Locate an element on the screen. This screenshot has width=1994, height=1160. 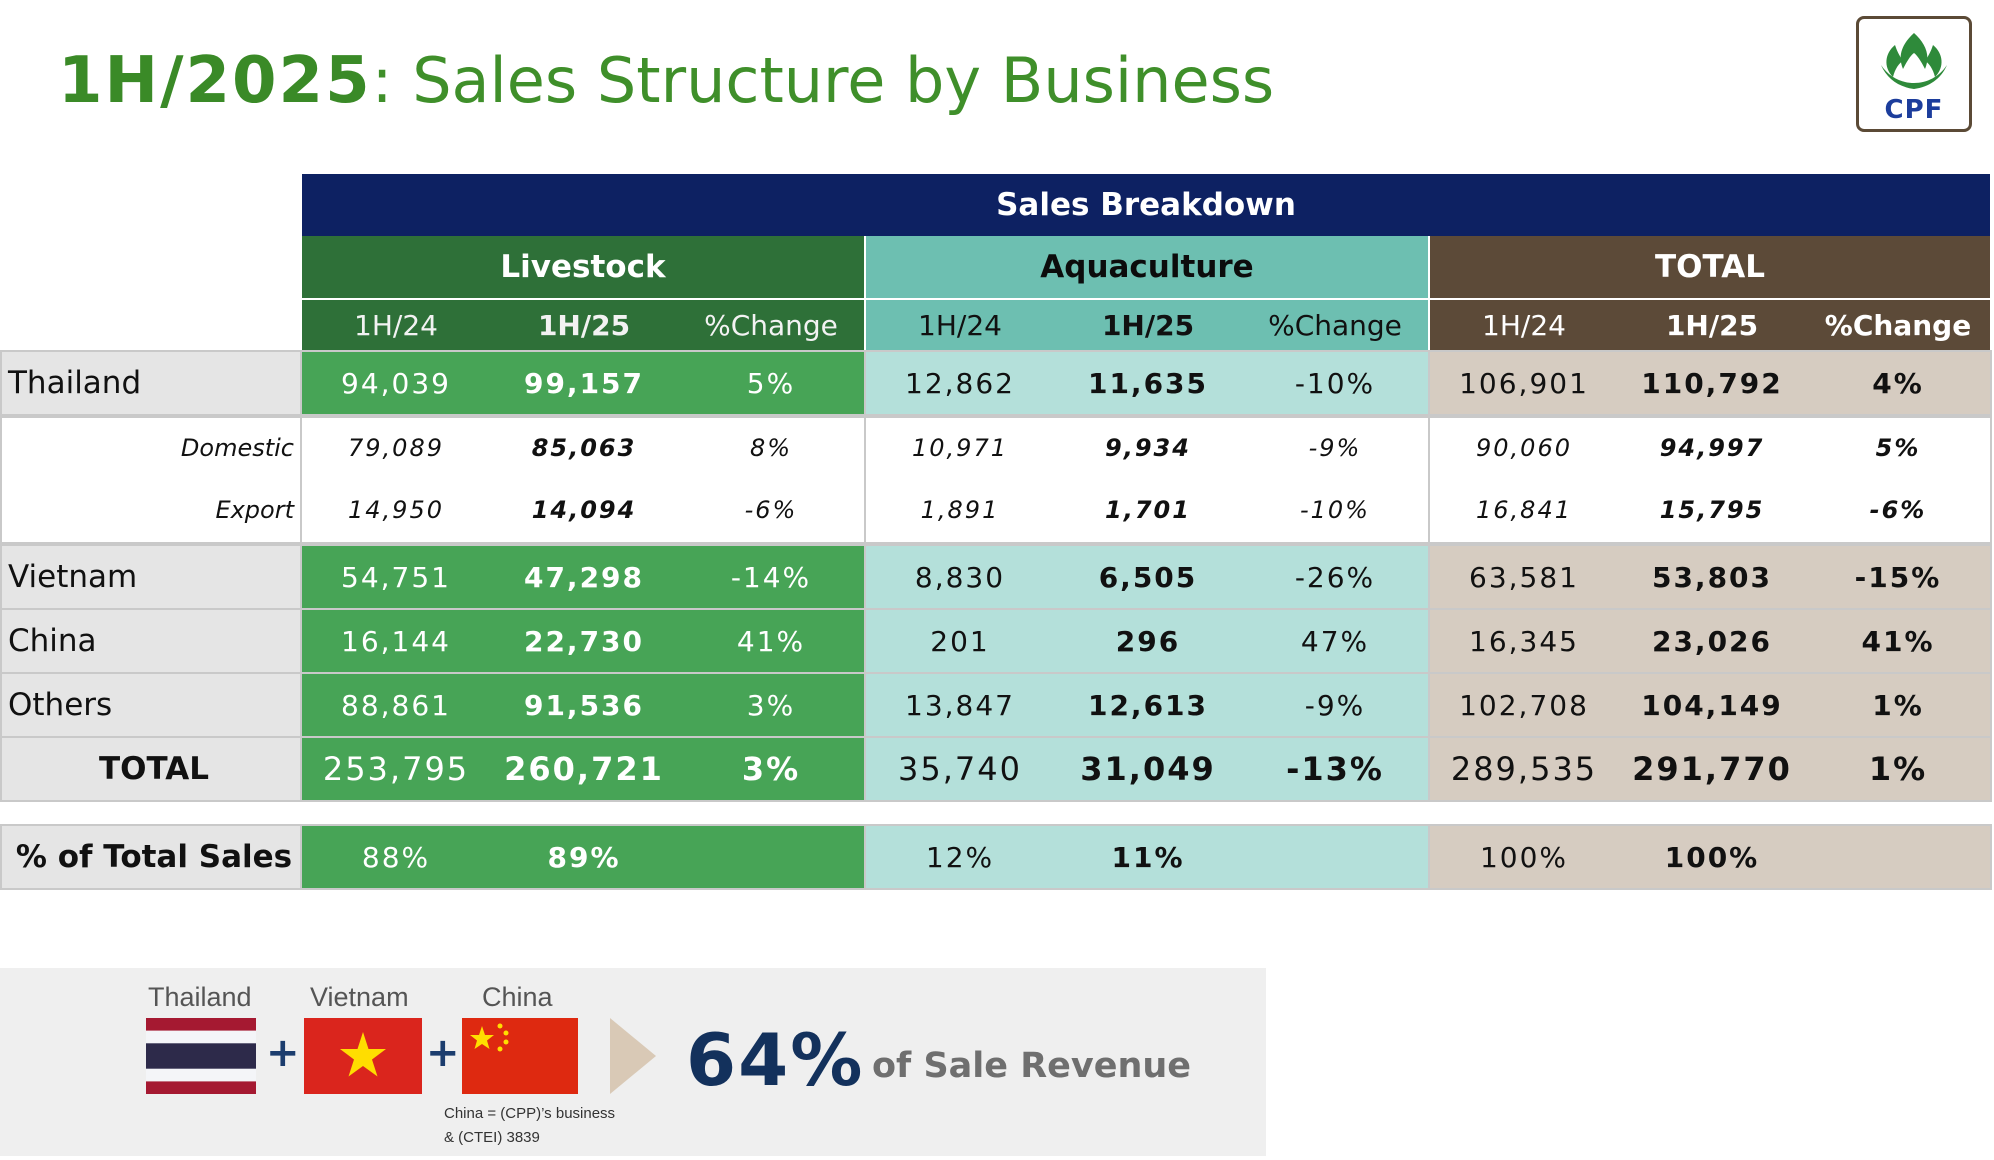
cell-china-8: 41% is located at coordinates (1898, 641).